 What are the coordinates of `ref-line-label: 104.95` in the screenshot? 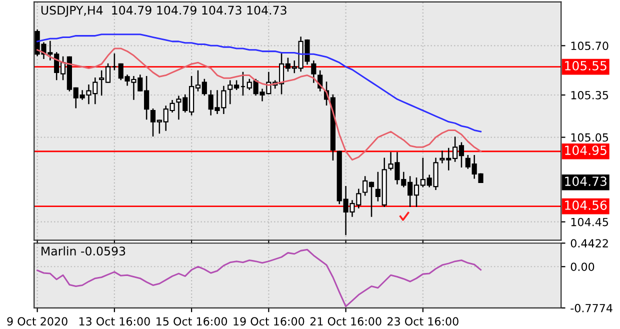 It's located at (585, 150).